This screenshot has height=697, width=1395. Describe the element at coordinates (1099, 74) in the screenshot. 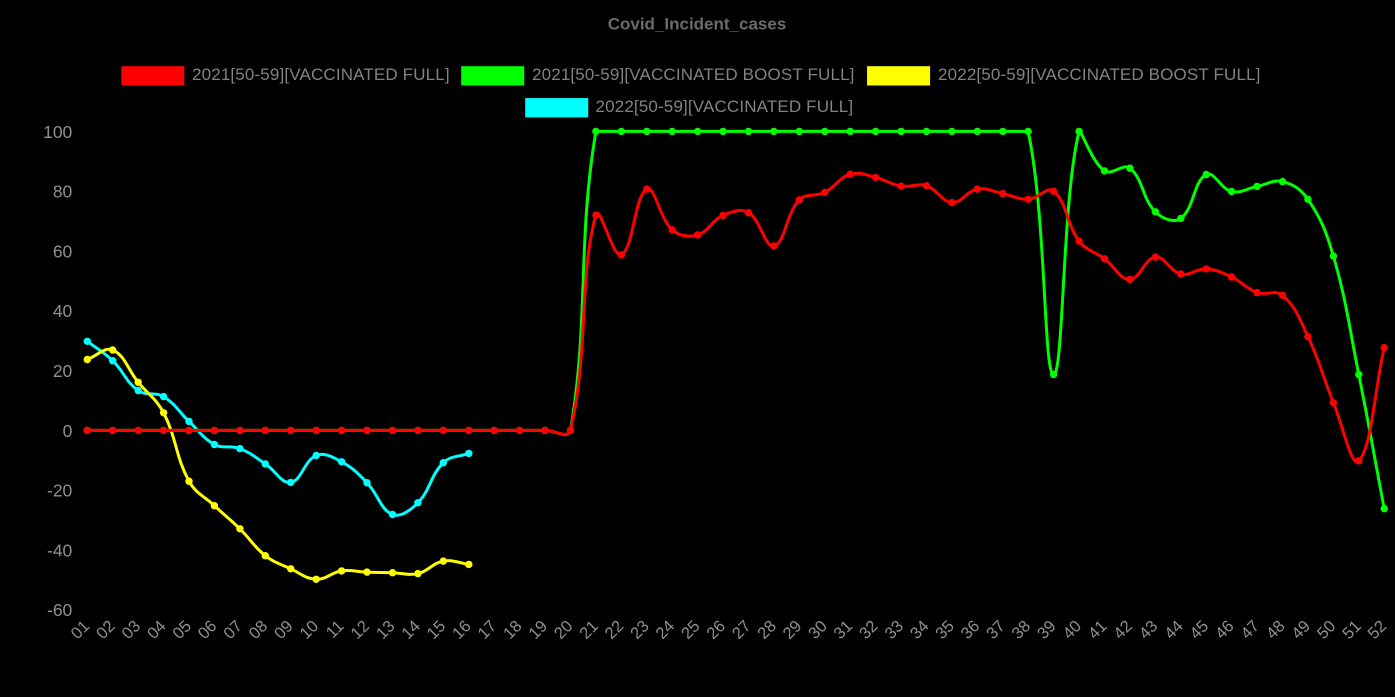

I see `svg-text:2022[50-59][VACCINATED BOOST F: 2022[50-59][VACCINATED BOOST FULL]` at that location.